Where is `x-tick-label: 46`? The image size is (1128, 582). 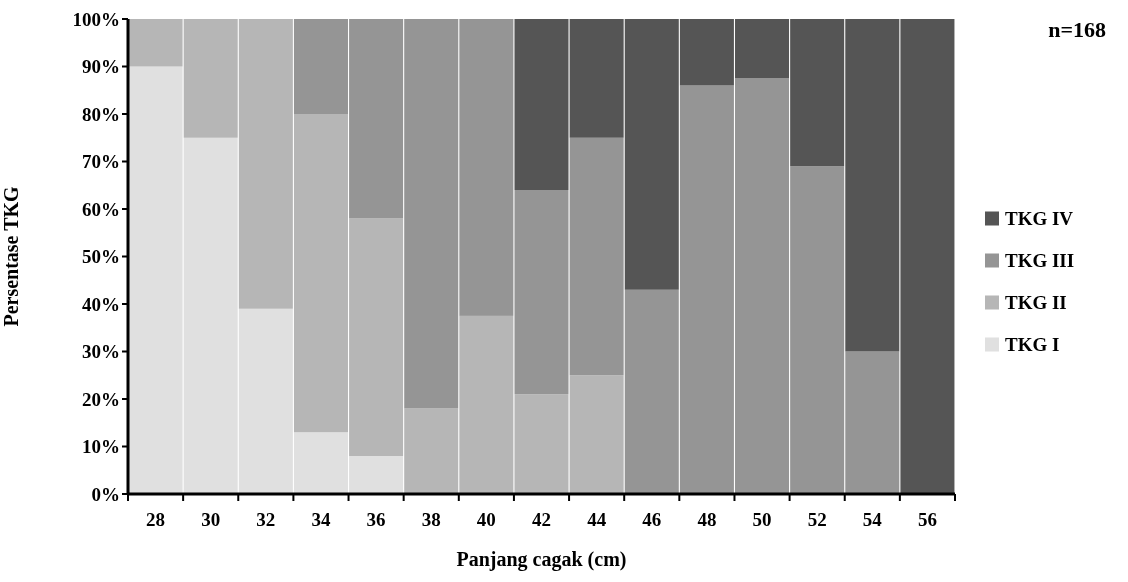 x-tick-label: 46 is located at coordinates (652, 519).